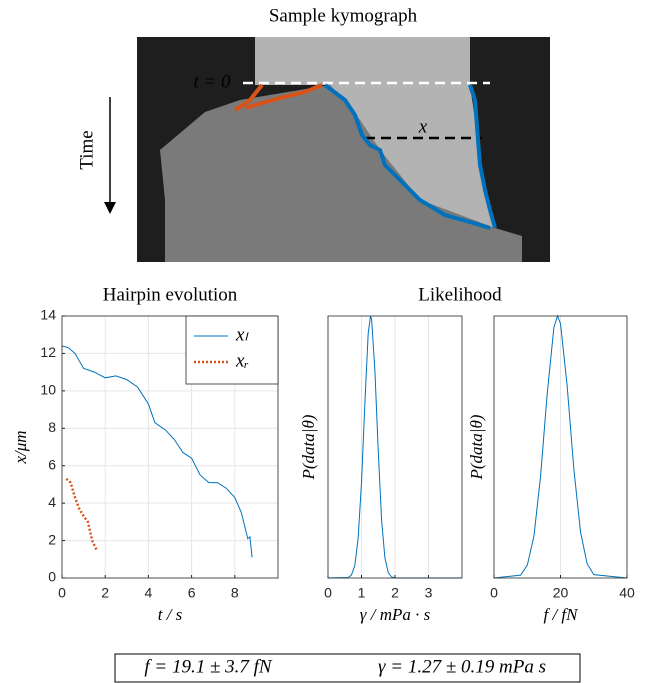  What do you see at coordinates (48, 315) in the screenshot?
I see `y-tick-label: 14` at bounding box center [48, 315].